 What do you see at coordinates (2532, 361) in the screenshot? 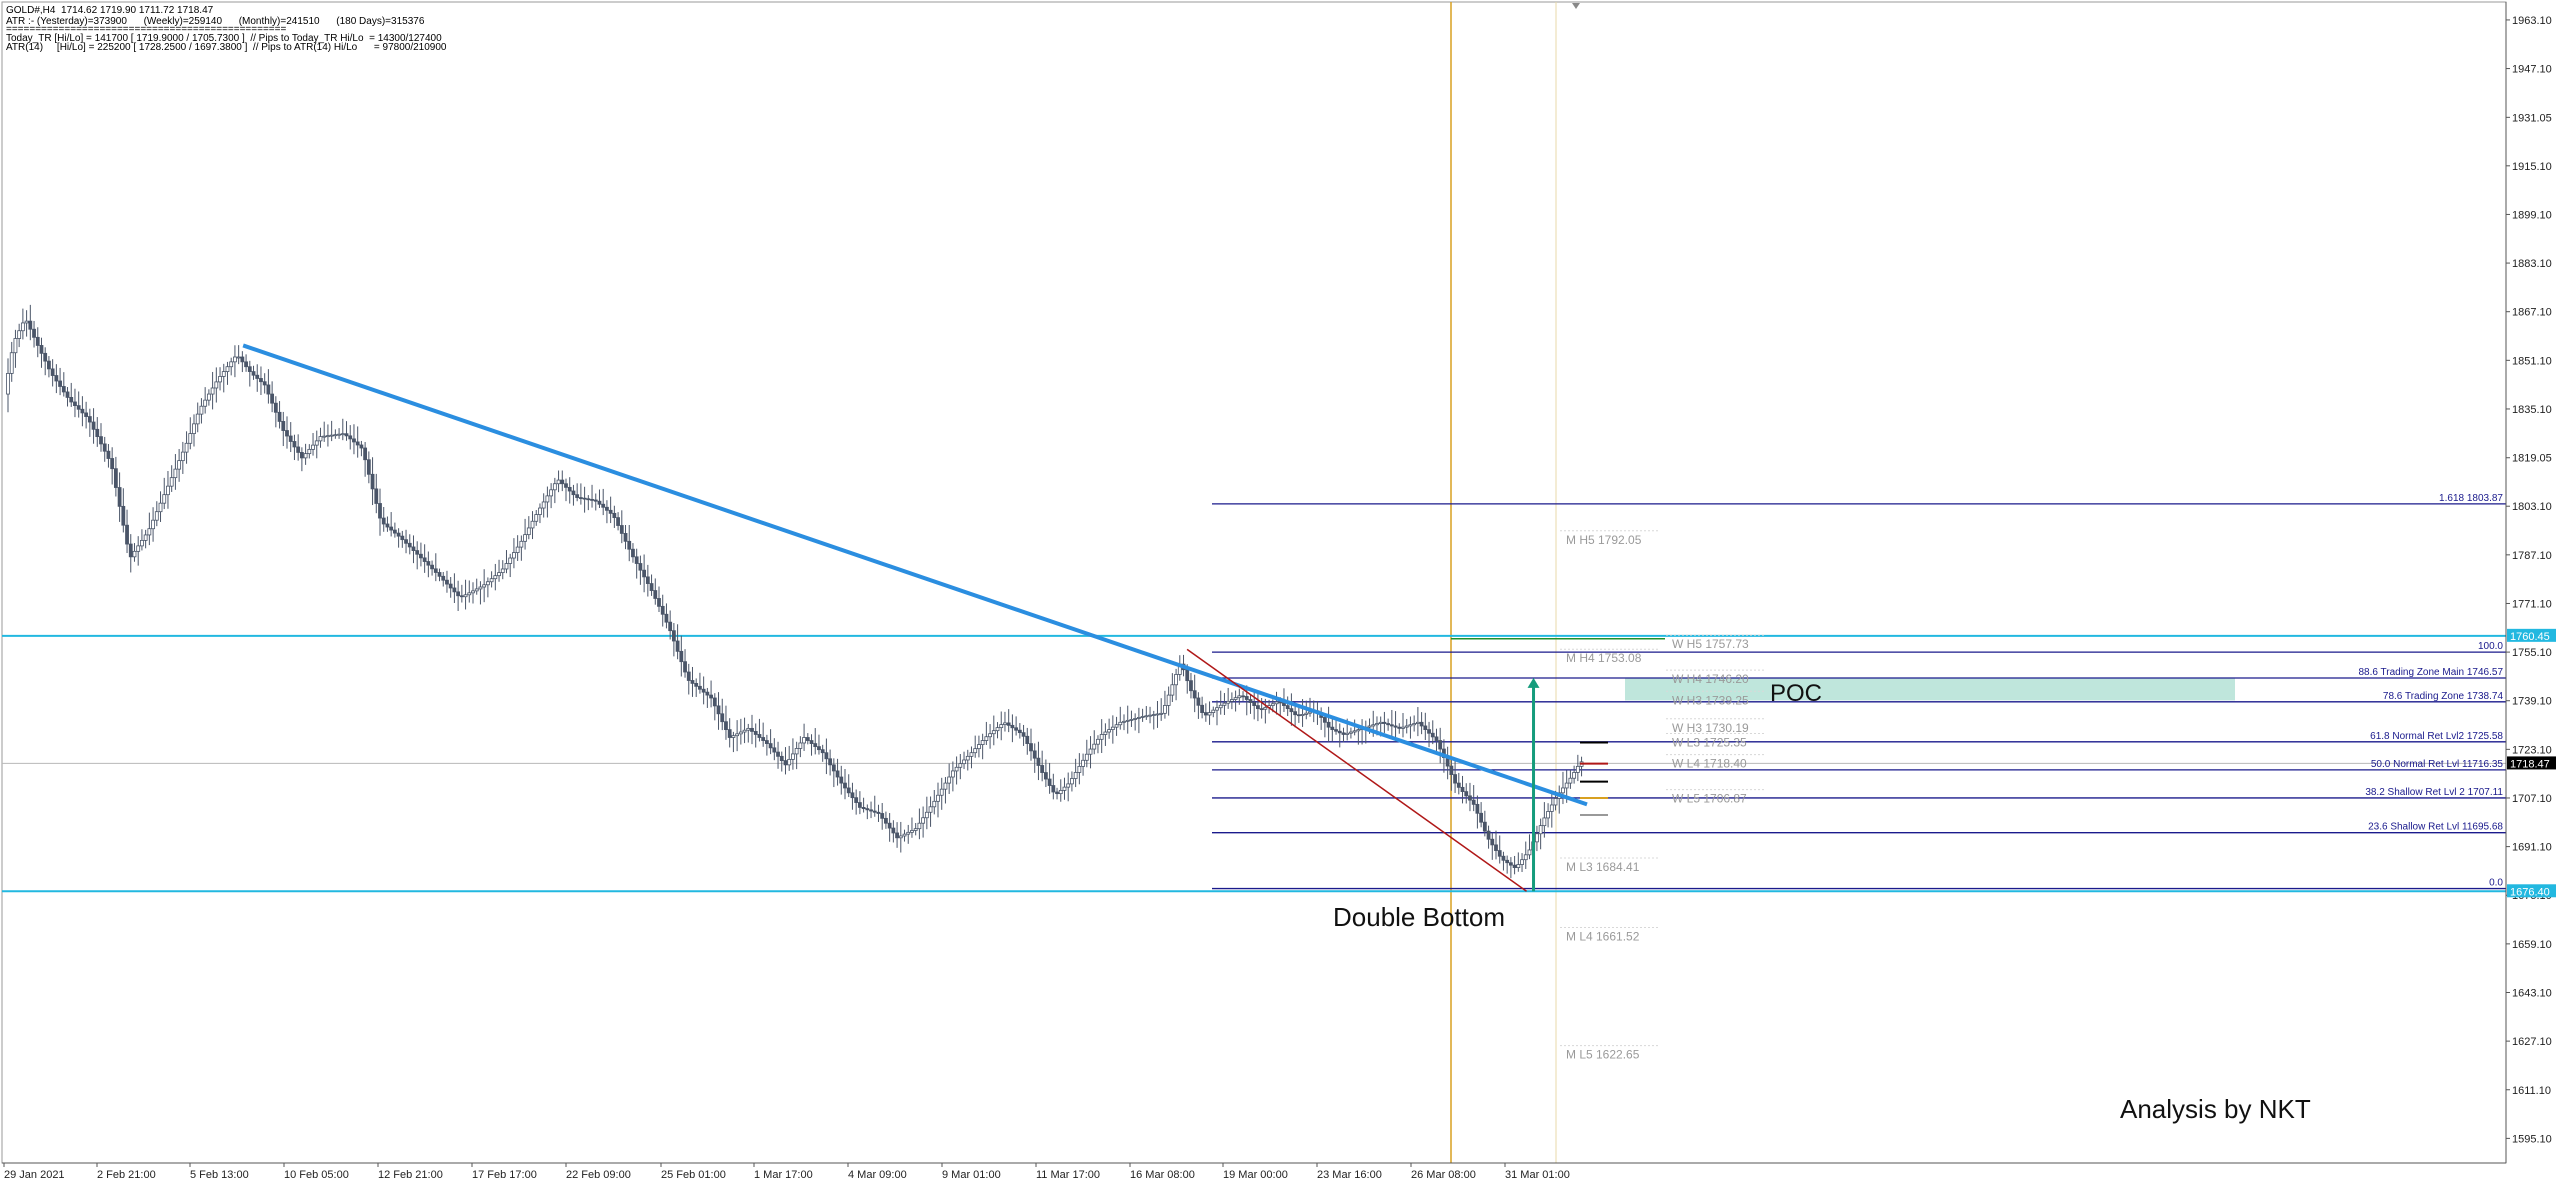
I see `y-tick-label: 1851.10` at bounding box center [2532, 361].